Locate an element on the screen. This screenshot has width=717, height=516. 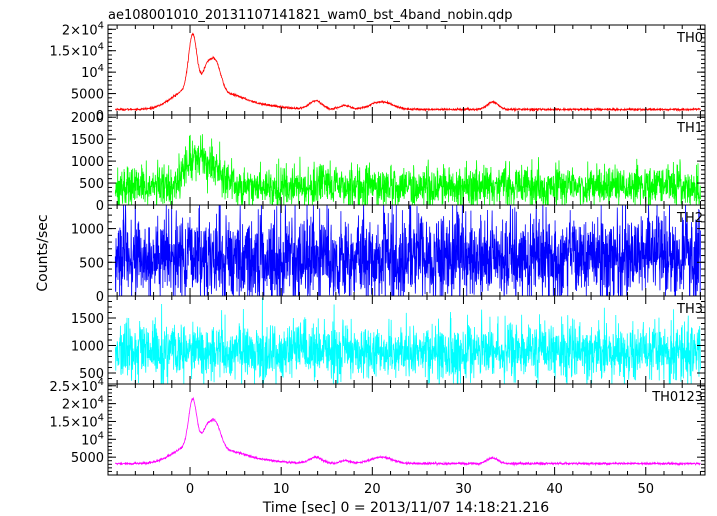
series-line-th0123 is located at coordinates (407, 431).